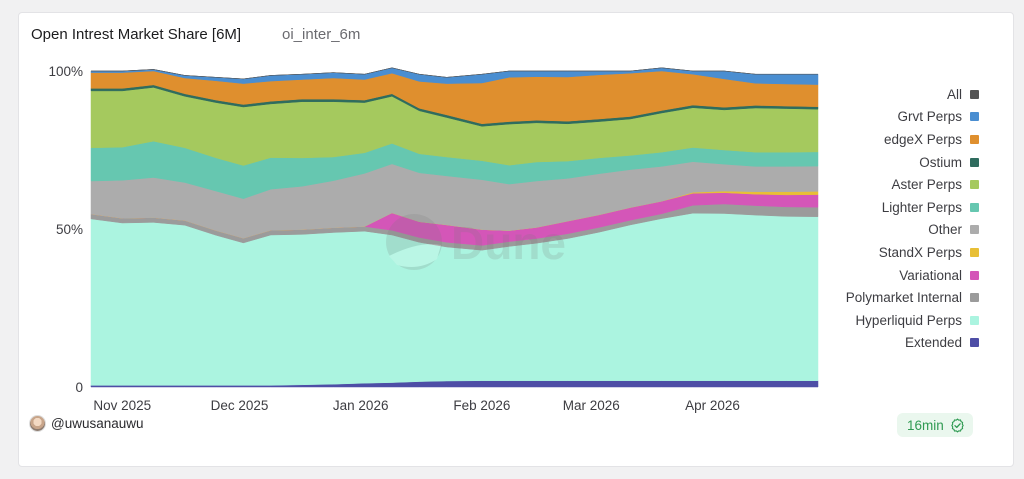 Image resolution: width=1024 pixels, height=479 pixels. I want to click on area-series-all, so click(454, 73).